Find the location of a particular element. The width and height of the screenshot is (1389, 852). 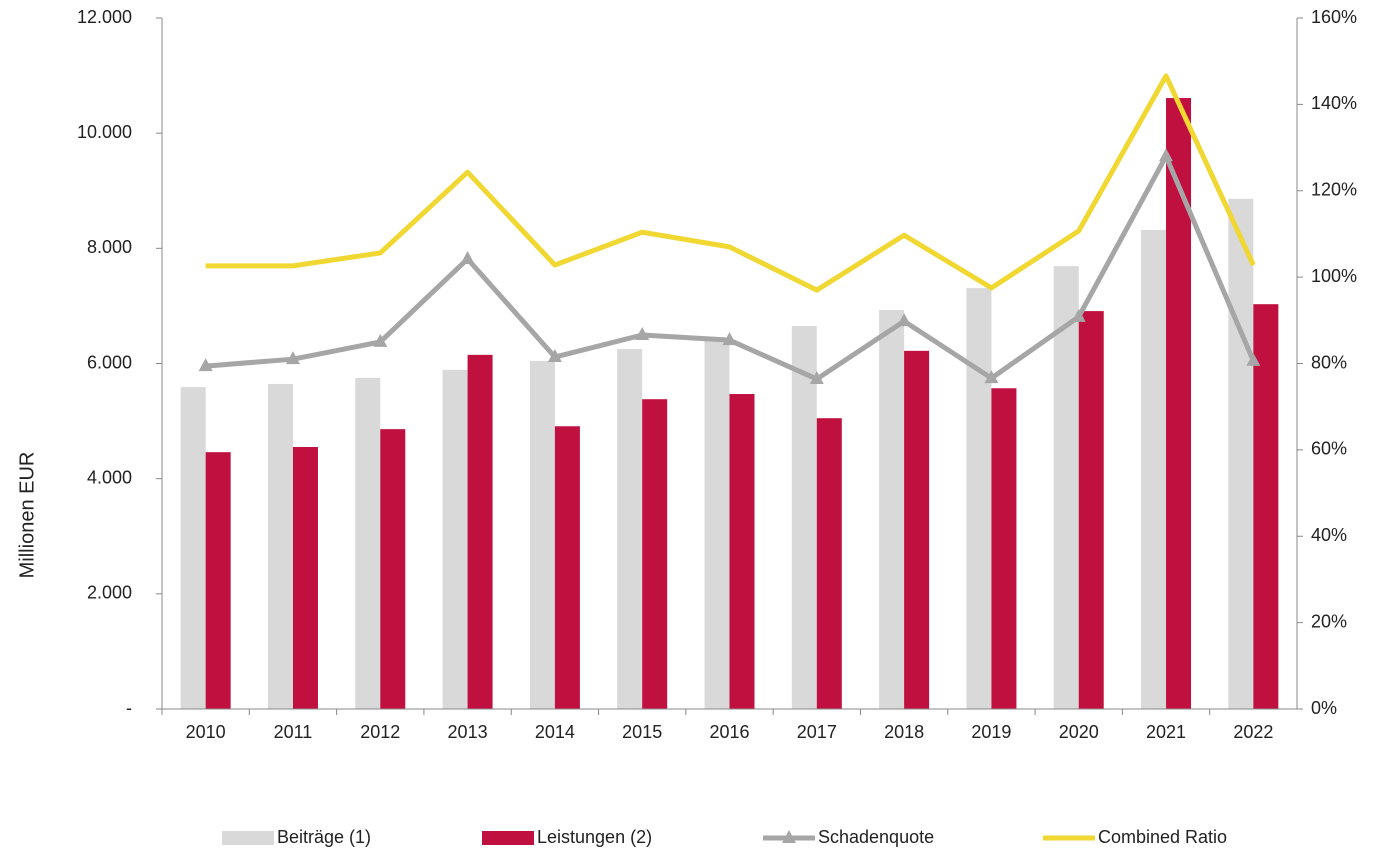

y2-tick-label: 100% is located at coordinates (1334, 276).